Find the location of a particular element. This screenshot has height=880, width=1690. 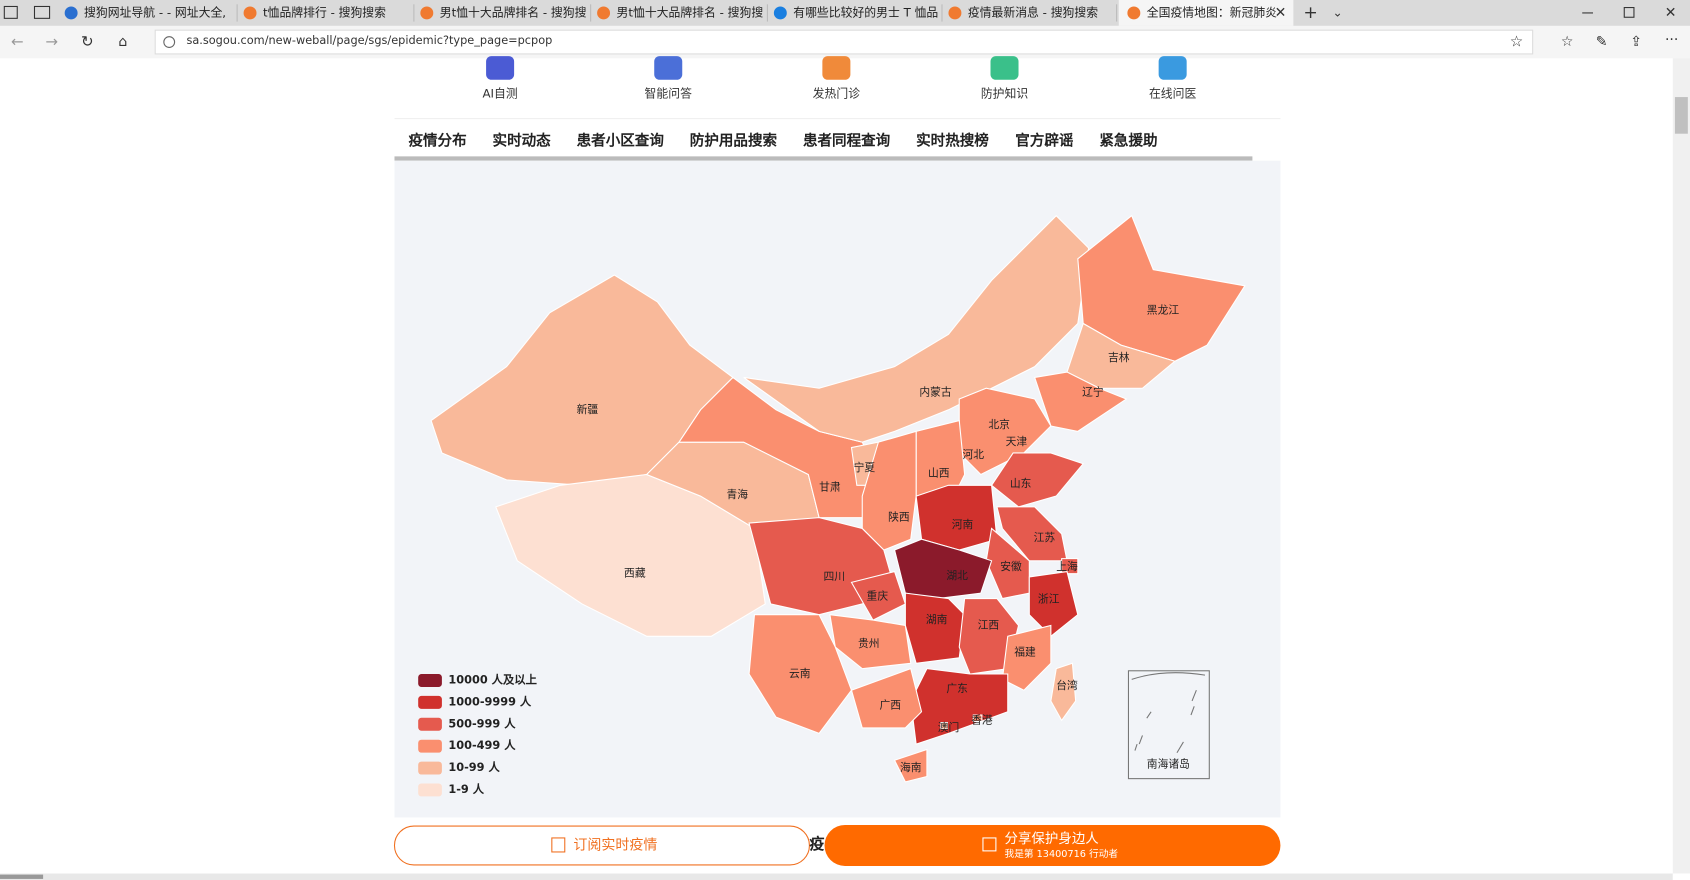

service-label: 在线问医 is located at coordinates (1173, 93).